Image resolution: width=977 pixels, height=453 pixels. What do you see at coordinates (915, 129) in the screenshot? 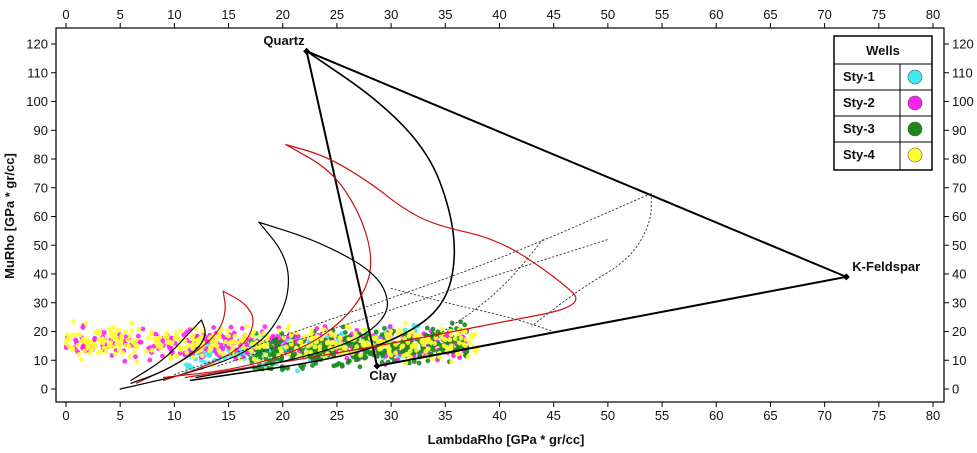
I see `legend-swatch` at bounding box center [915, 129].